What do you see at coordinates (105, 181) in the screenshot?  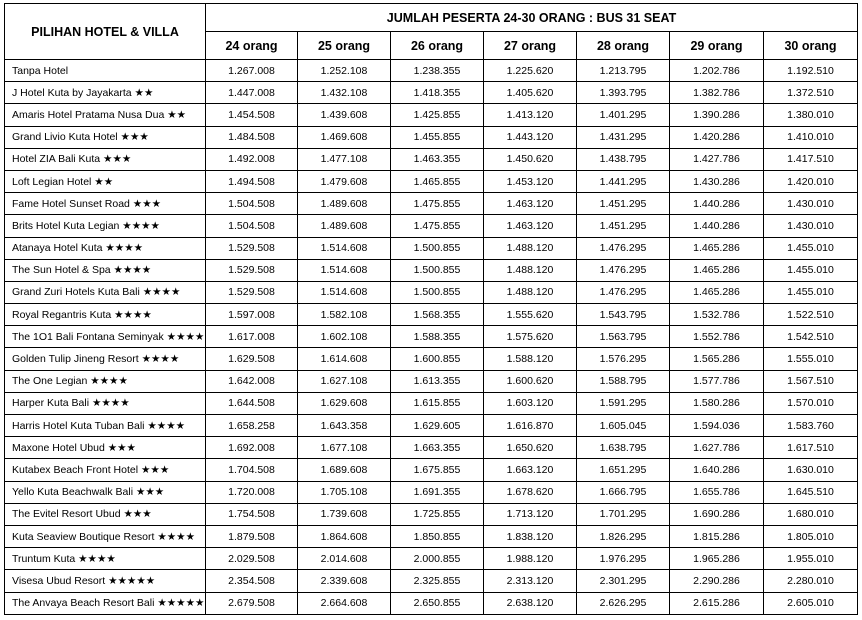 I see `hotel-name: Loft Legian Hotel ★★` at bounding box center [105, 181].